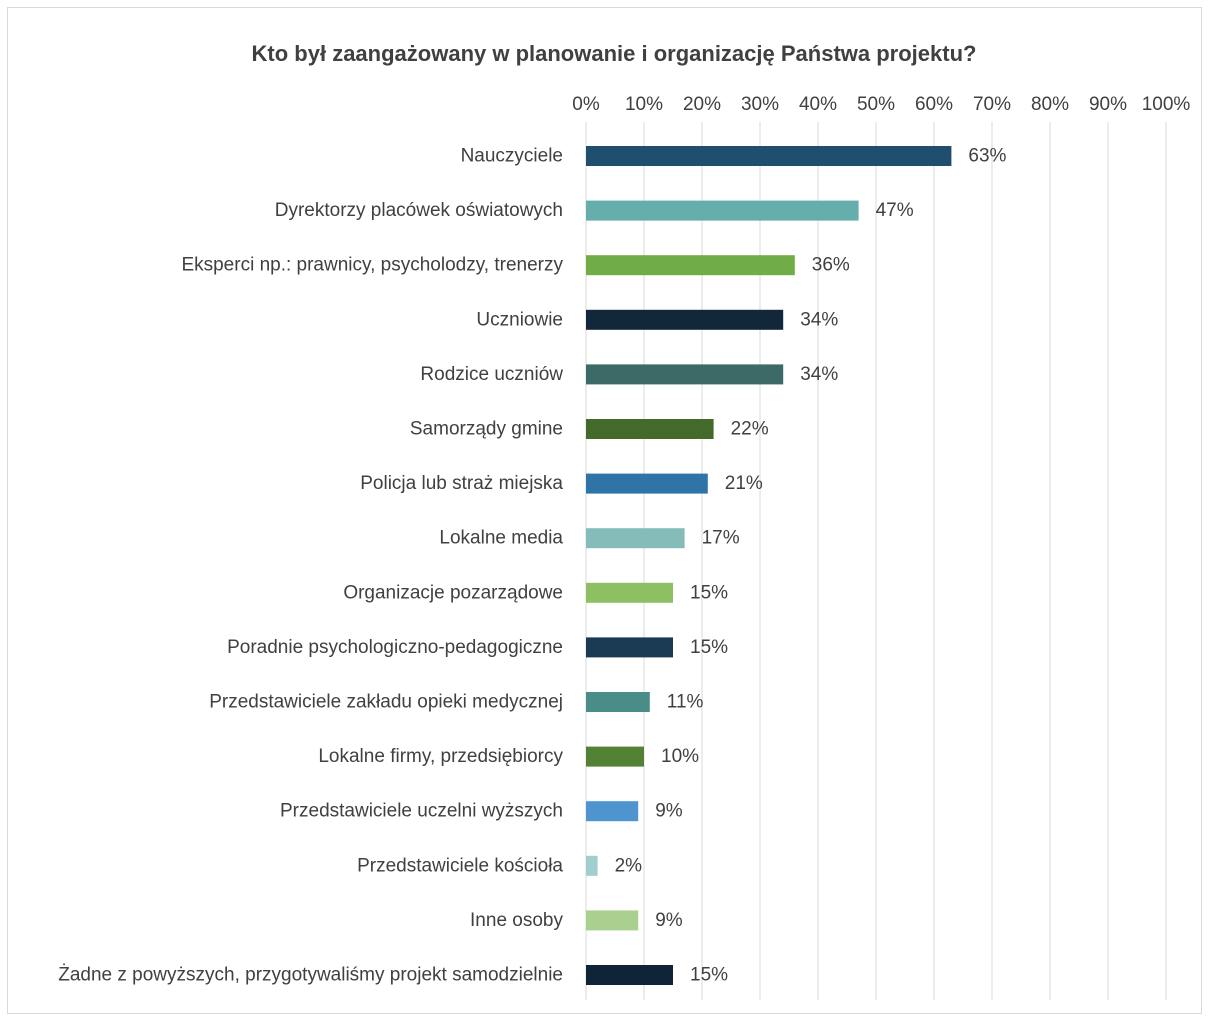  What do you see at coordinates (491, 374) in the screenshot?
I see `category-label: Rodzice uczniów` at bounding box center [491, 374].